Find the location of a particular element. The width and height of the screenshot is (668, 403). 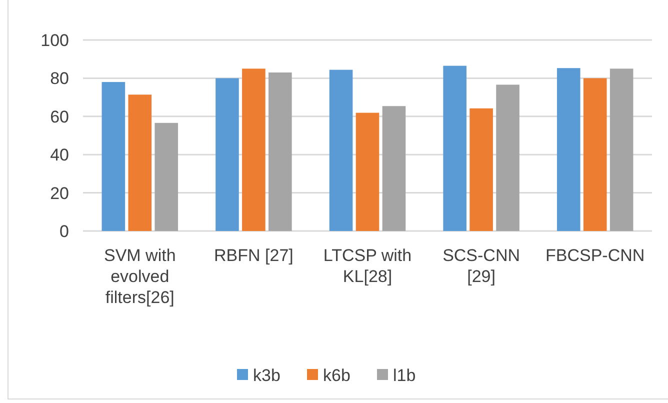

legend-label: k3b is located at coordinates (266, 375).